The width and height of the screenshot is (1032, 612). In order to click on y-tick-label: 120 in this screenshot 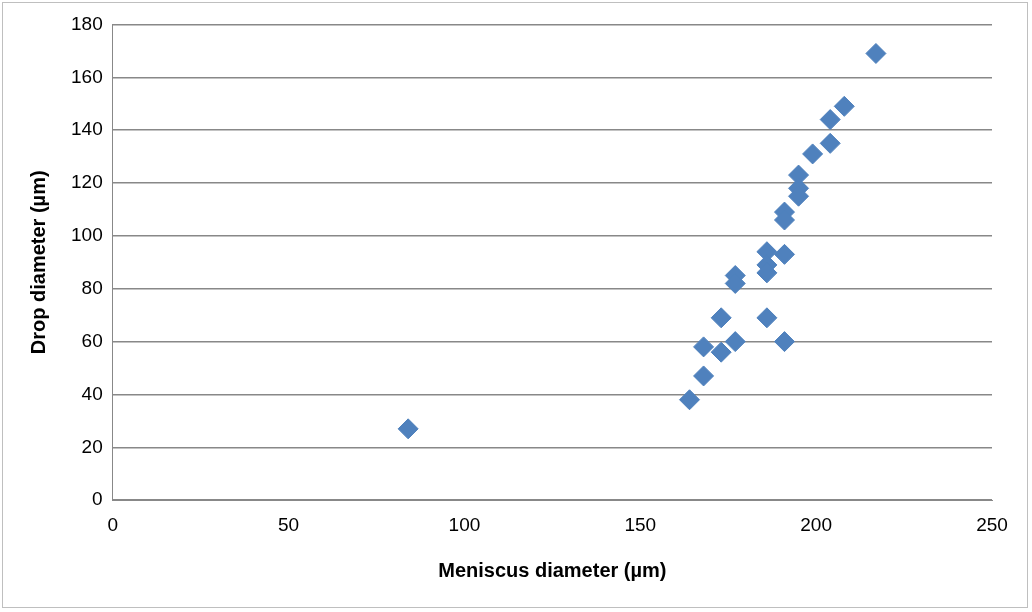, I will do `click(87, 182)`.